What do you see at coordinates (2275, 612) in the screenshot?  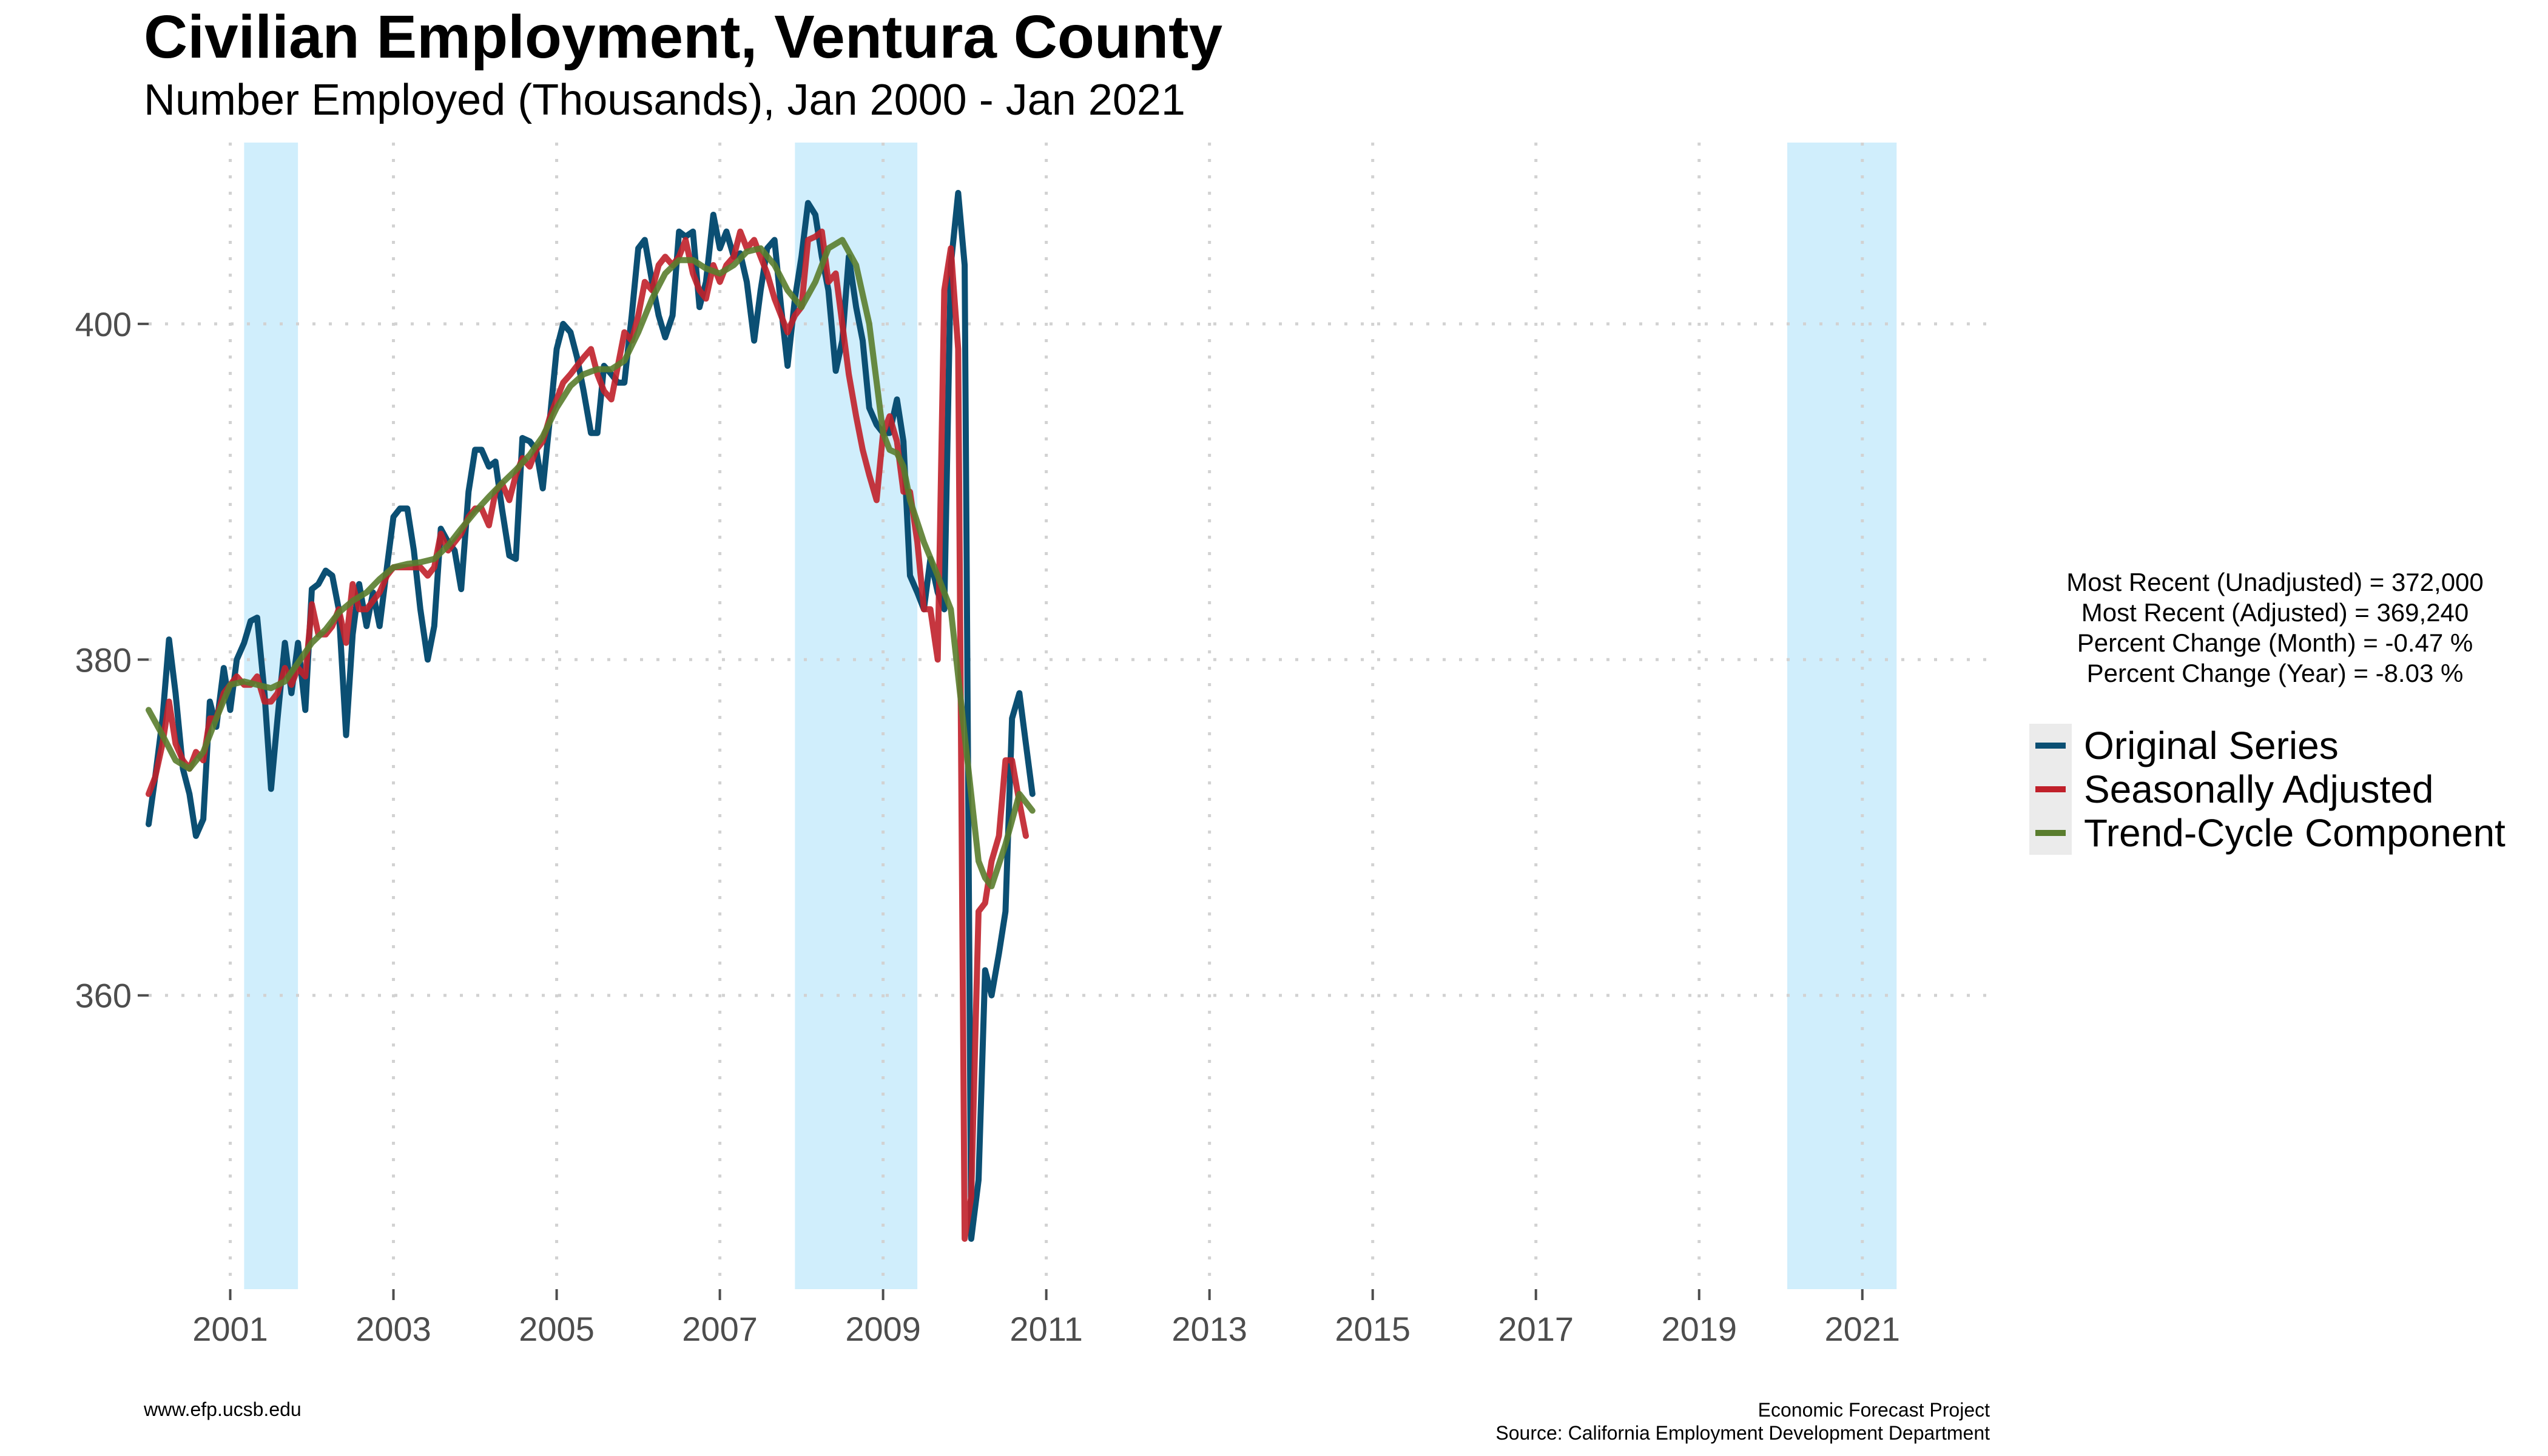 I see `stat-most-recent-adjusted: Most Recent (Adjusted) = 369,240` at bounding box center [2275, 612].